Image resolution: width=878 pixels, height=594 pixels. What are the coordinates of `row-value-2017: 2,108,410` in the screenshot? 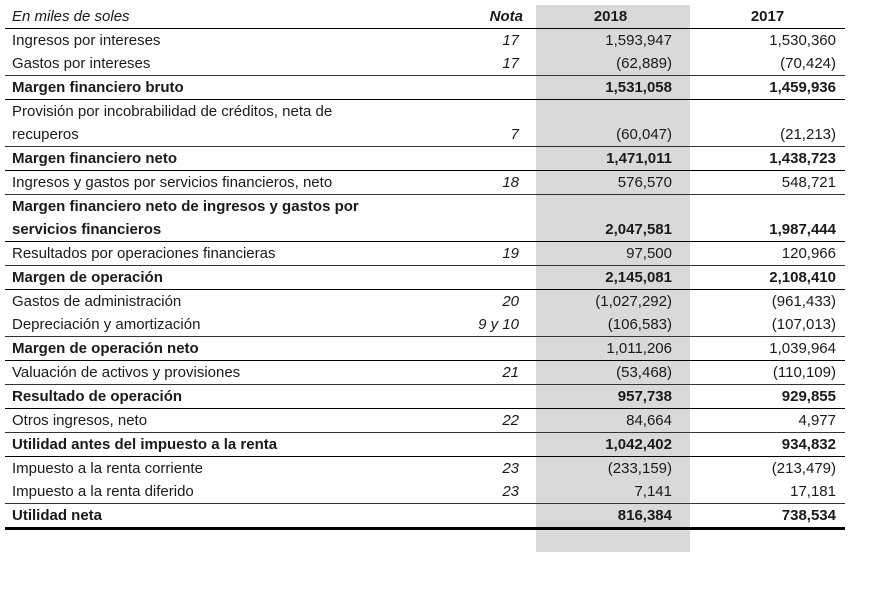 It's located at (767, 277).